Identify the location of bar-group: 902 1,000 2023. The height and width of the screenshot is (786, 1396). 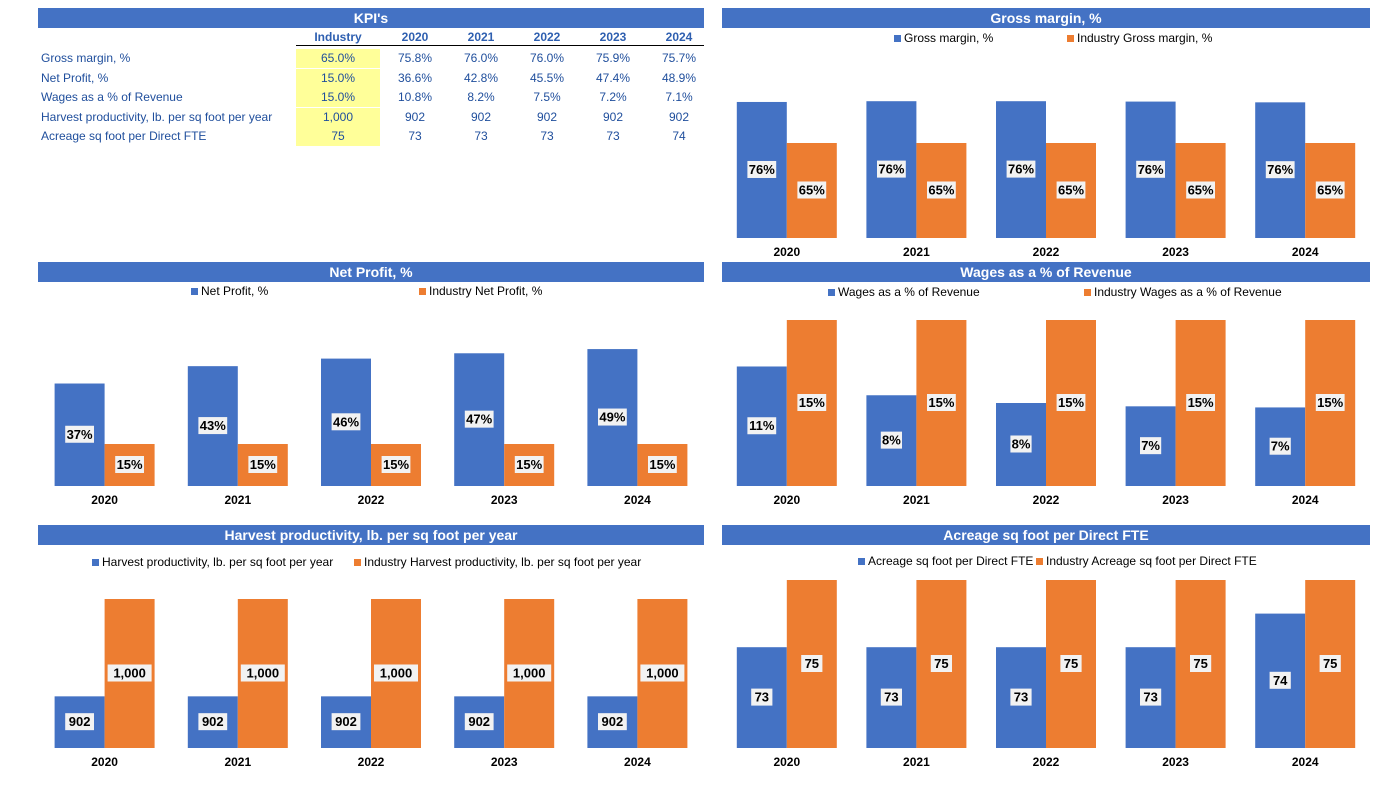
(504, 684).